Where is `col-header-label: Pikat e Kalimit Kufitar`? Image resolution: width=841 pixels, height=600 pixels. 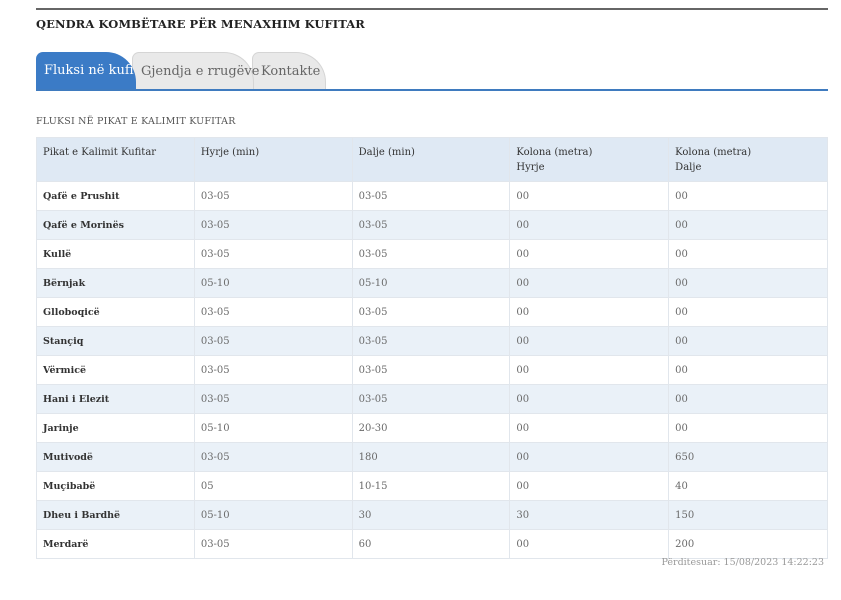 col-header-label: Pikat e Kalimit Kufitar is located at coordinates (100, 152).